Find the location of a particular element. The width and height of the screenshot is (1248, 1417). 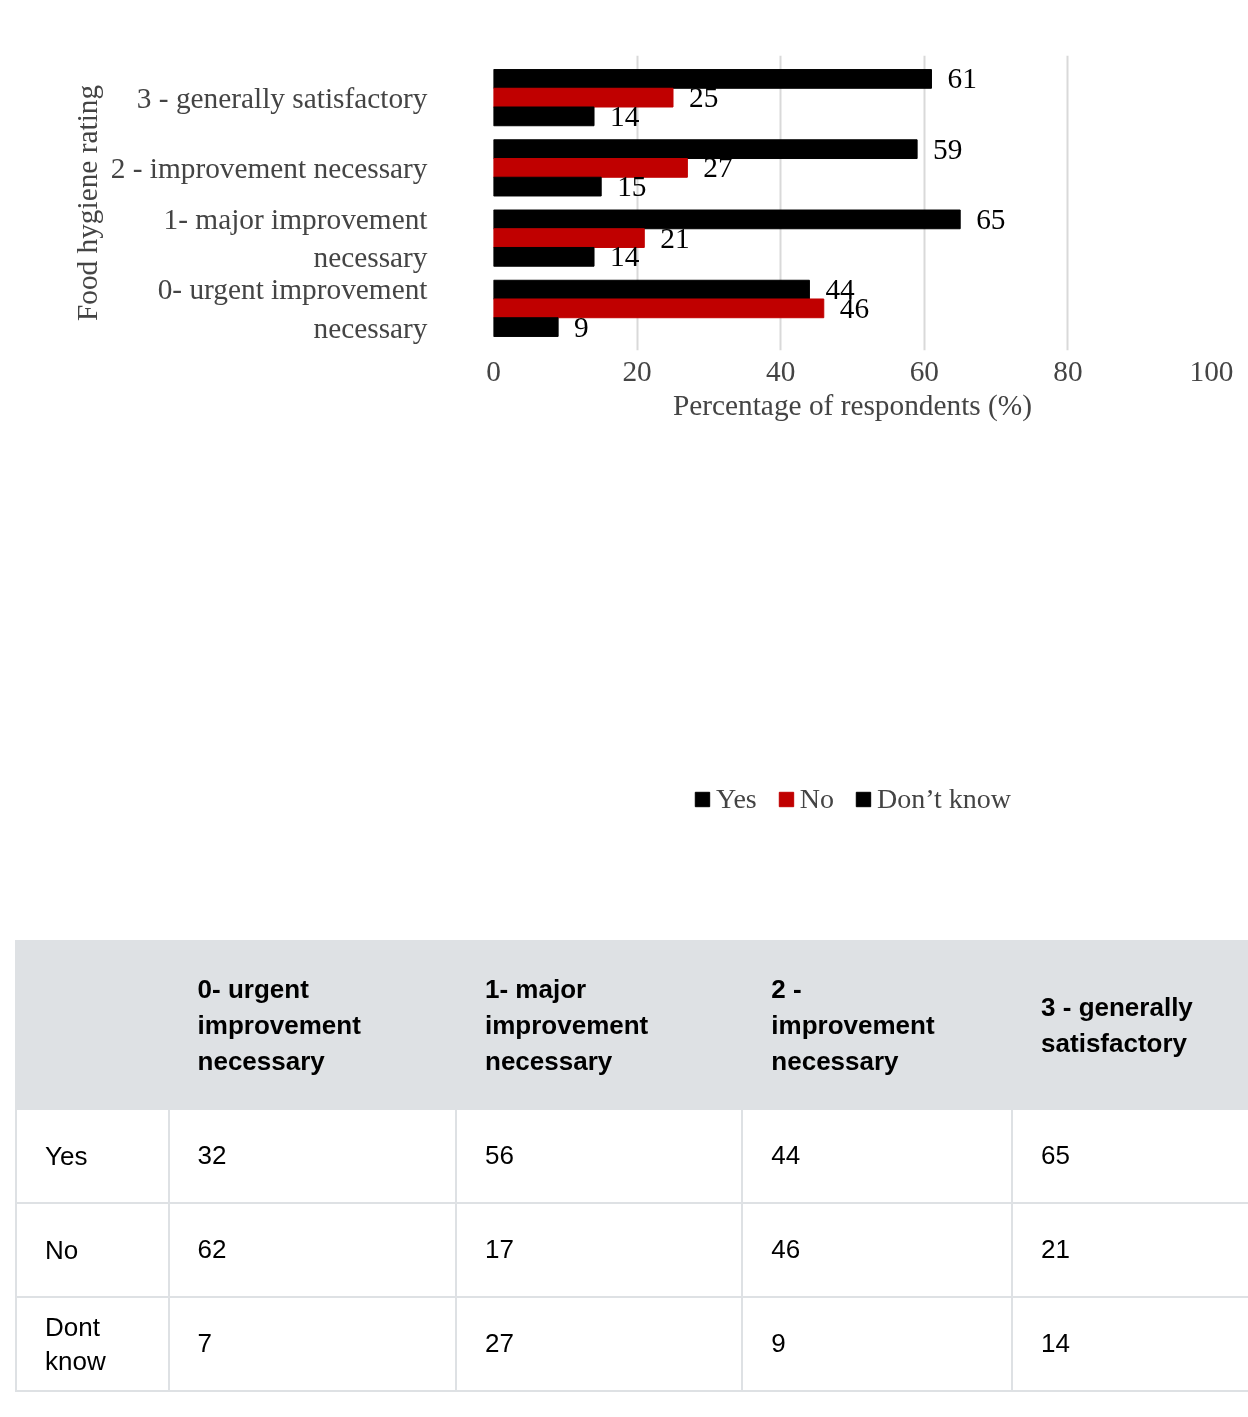

data-label: 61 is located at coordinates (962, 78).